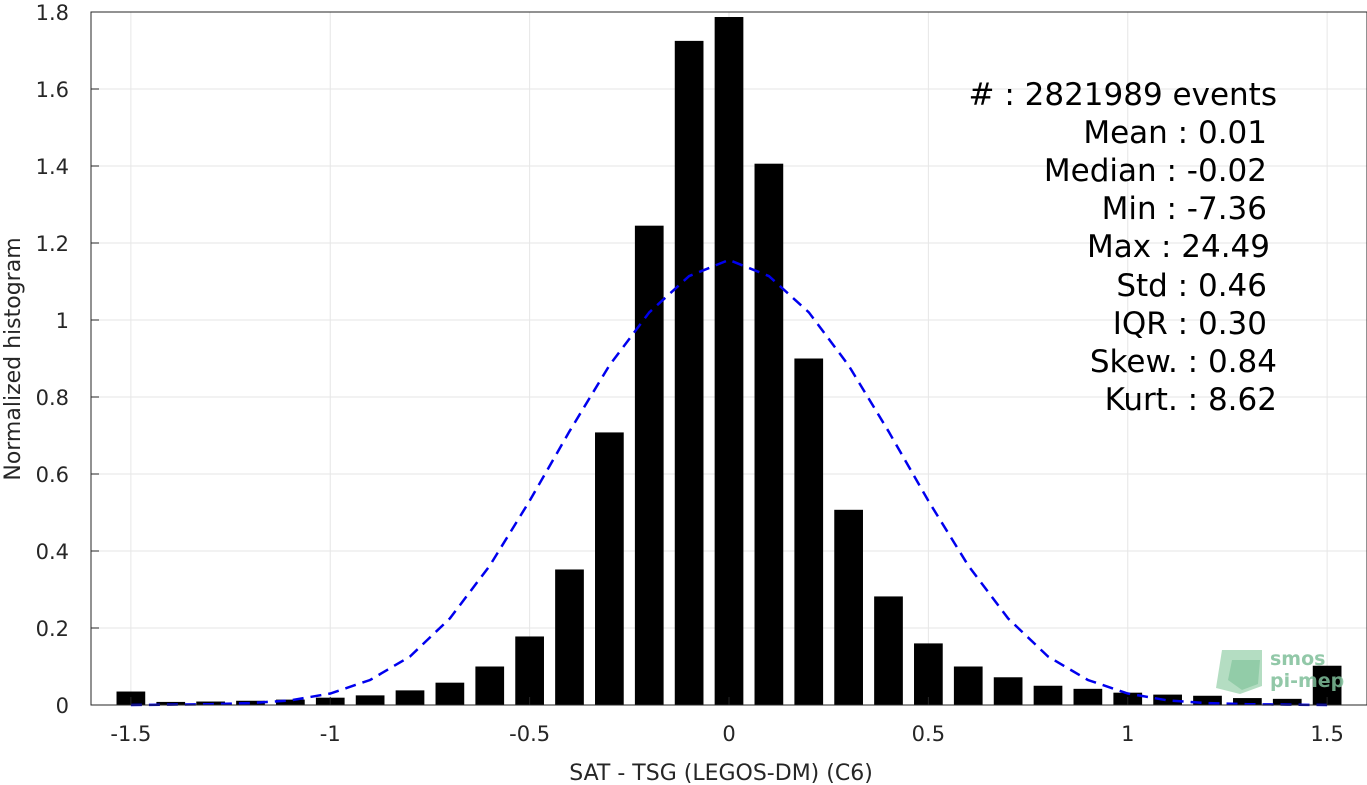 This screenshot has height=785, width=1367. I want to click on y-axis-label: Normalized histogram, so click(13, 358).